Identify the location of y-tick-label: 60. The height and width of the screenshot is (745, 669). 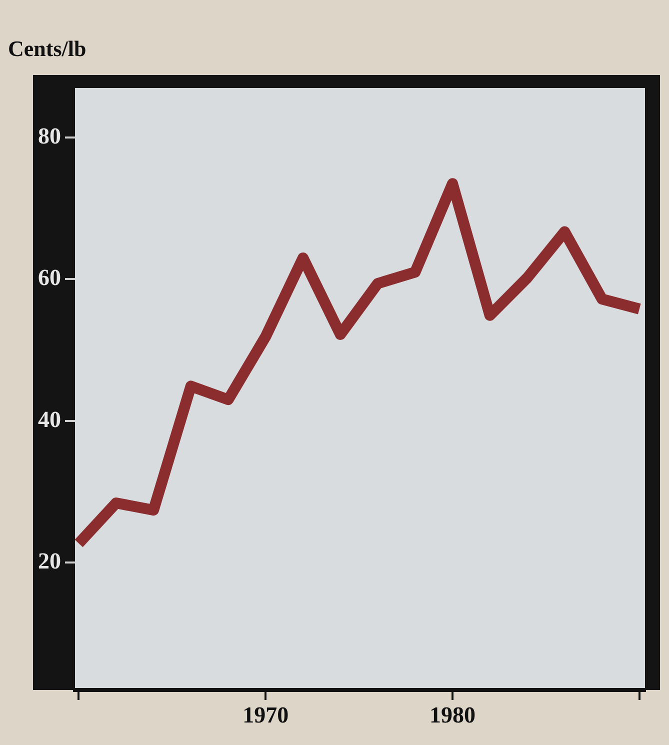
(49, 277).